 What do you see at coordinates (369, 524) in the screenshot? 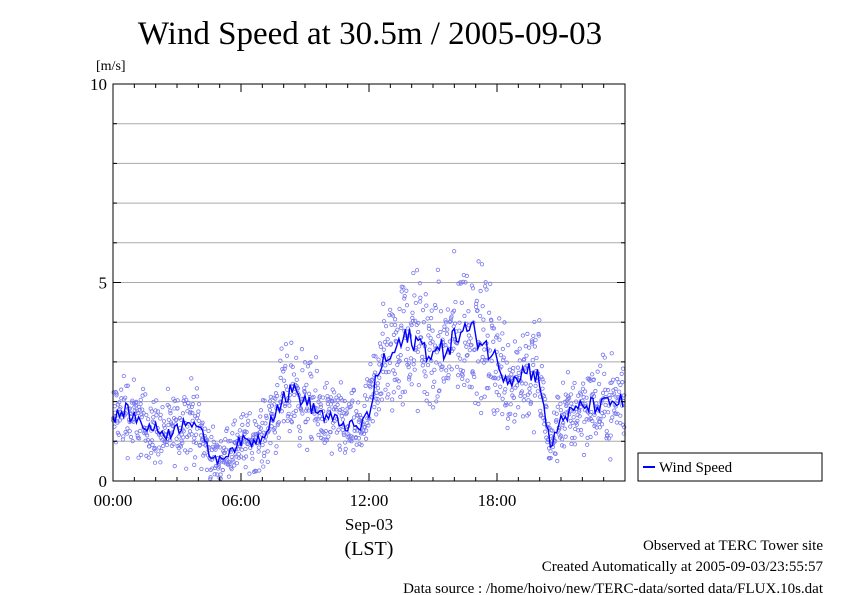
I see `x-axis-date-label: Sep-03` at bounding box center [369, 524].